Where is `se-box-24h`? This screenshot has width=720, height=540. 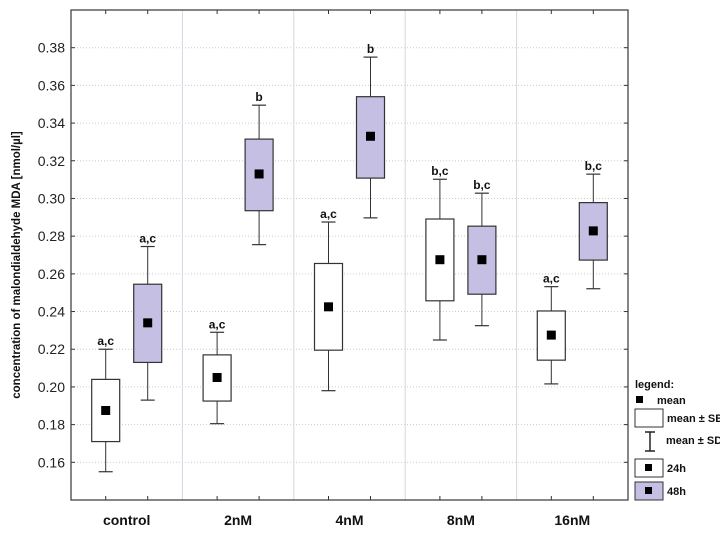 se-box-24h is located at coordinates (217, 378).